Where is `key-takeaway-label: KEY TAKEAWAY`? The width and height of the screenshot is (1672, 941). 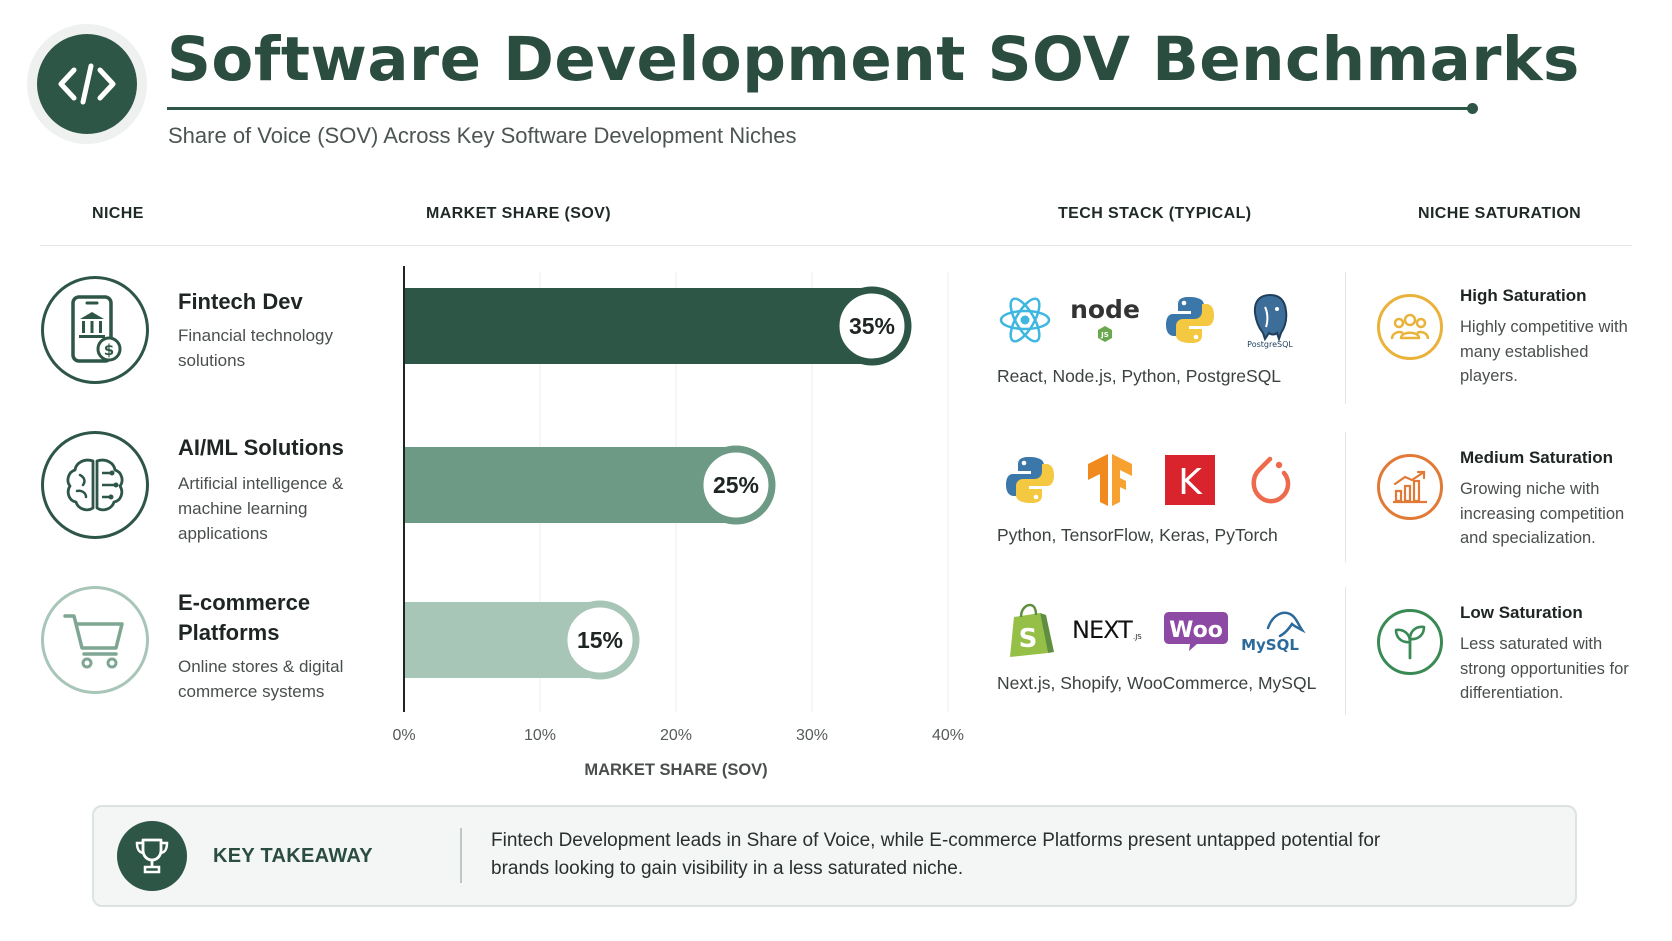 key-takeaway-label: KEY TAKEAWAY is located at coordinates (293, 856).